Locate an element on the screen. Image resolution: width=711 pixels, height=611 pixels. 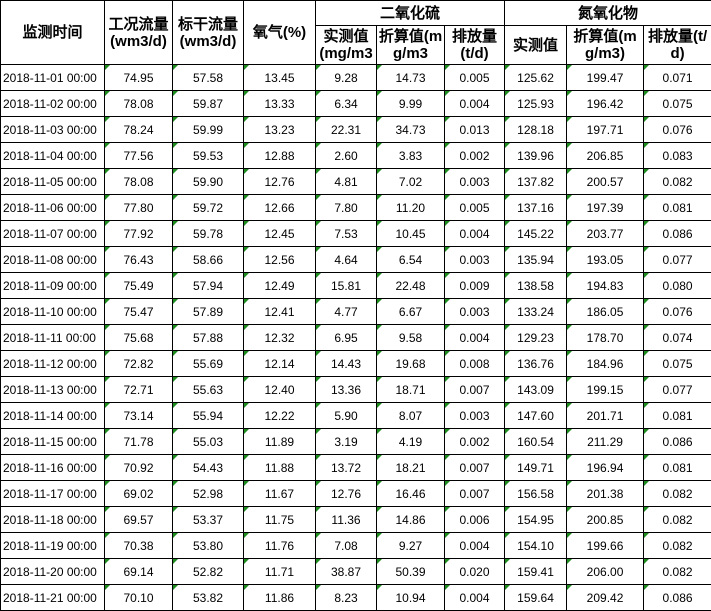
nox-converted-cell: 201.38 is located at coordinates (605, 493).